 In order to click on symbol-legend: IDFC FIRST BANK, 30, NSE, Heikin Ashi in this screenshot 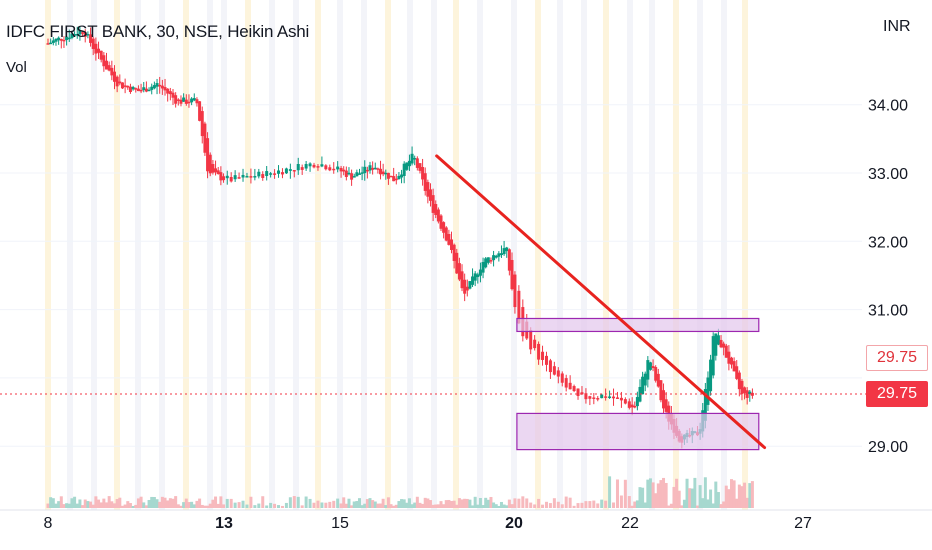, I will do `click(157, 32)`.